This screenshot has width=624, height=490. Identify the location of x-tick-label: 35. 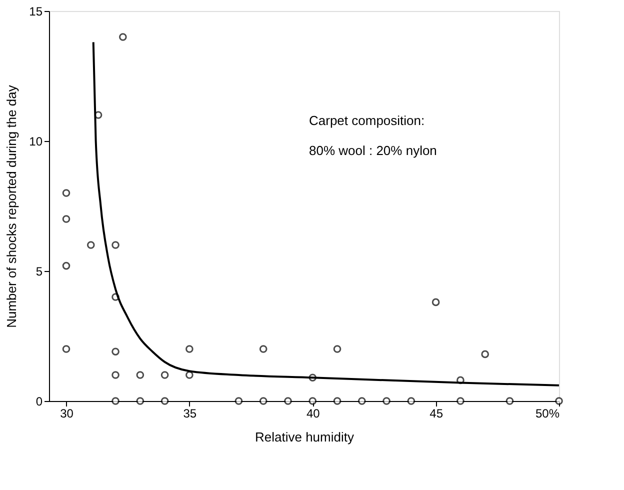
(190, 413).